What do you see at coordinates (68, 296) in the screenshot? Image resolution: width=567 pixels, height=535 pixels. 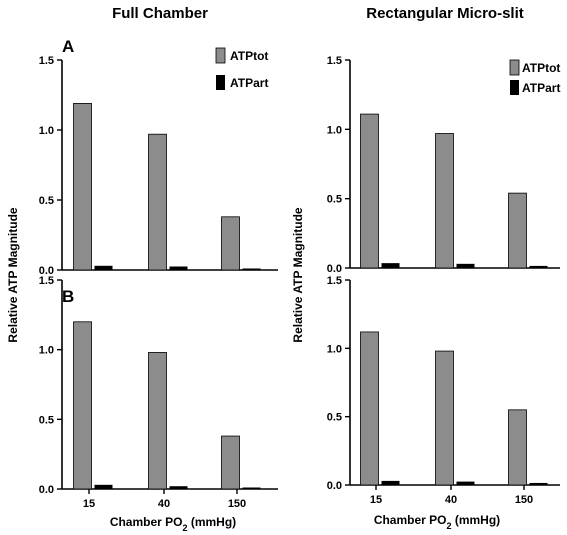 I see `panel-letter-b: B` at bounding box center [68, 296].